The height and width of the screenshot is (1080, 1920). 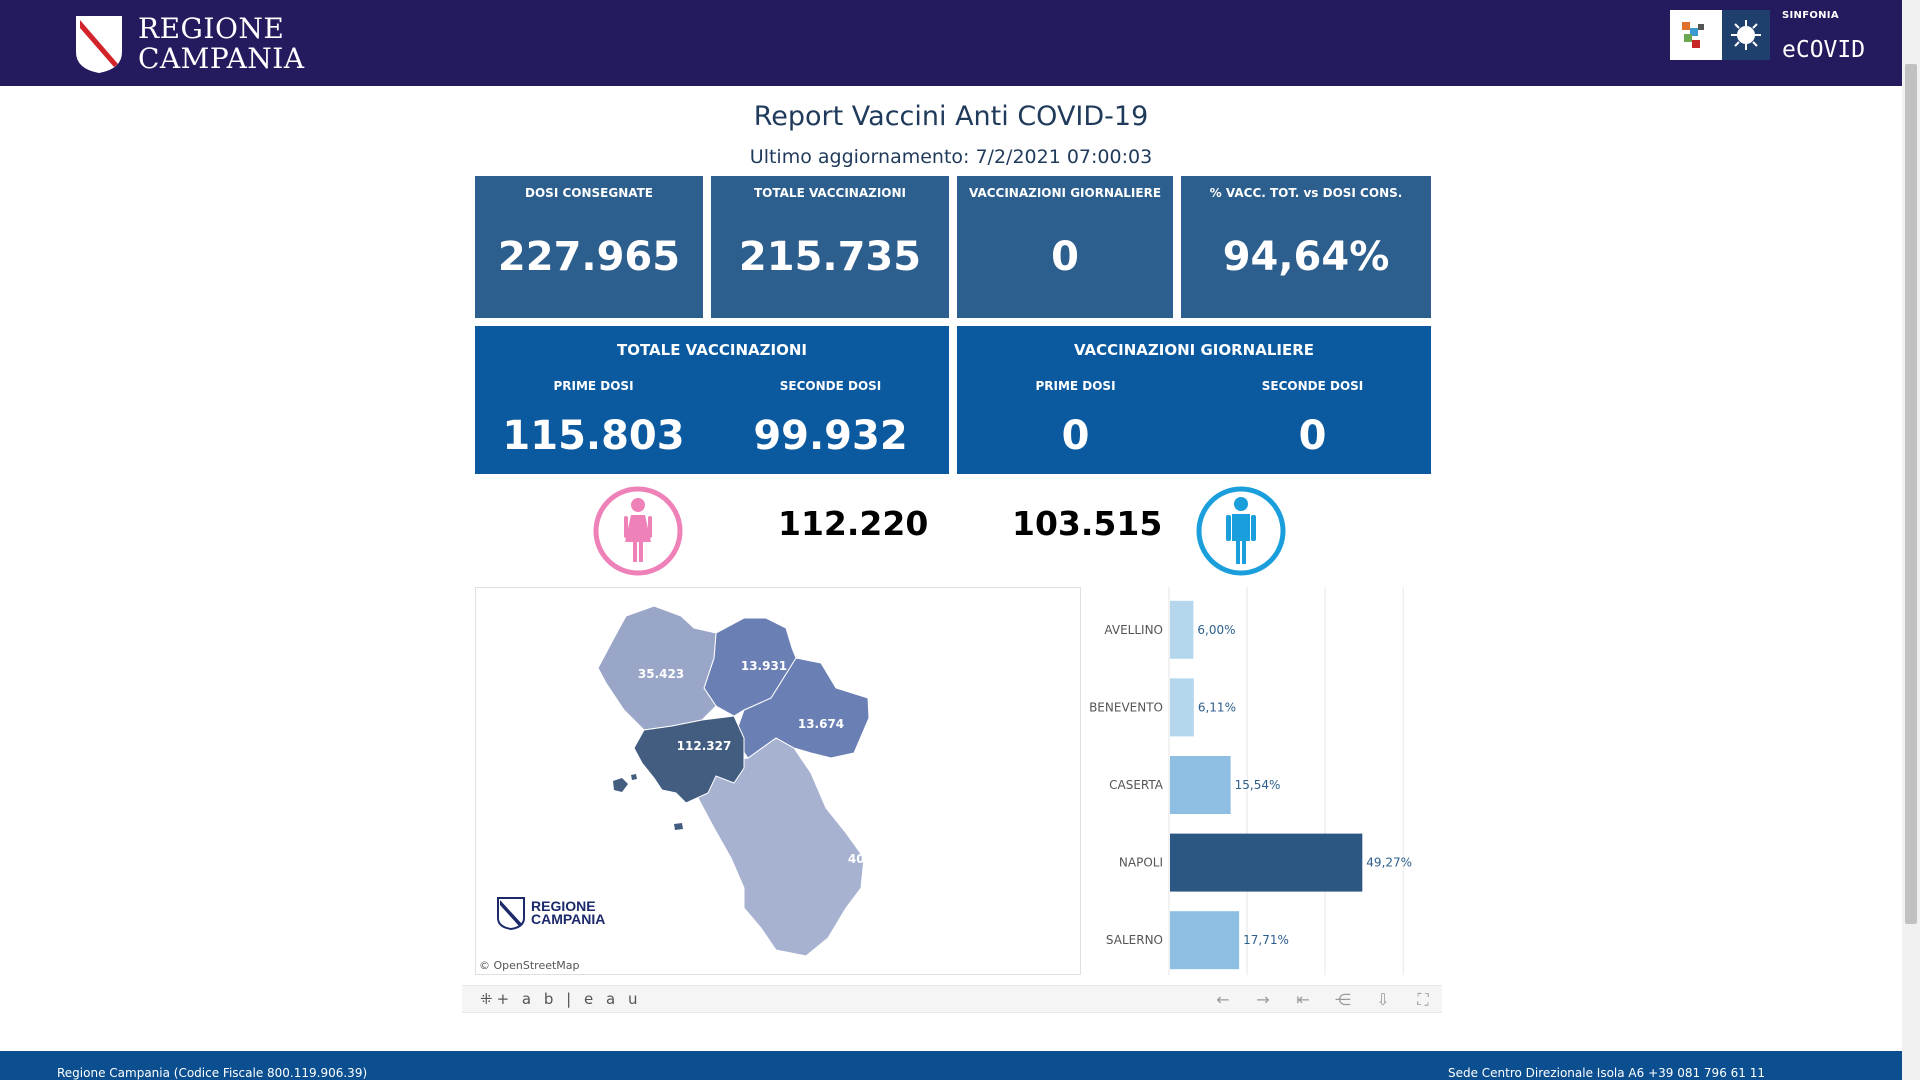 What do you see at coordinates (781, 847) in the screenshot?
I see `map-region-salerno` at bounding box center [781, 847].